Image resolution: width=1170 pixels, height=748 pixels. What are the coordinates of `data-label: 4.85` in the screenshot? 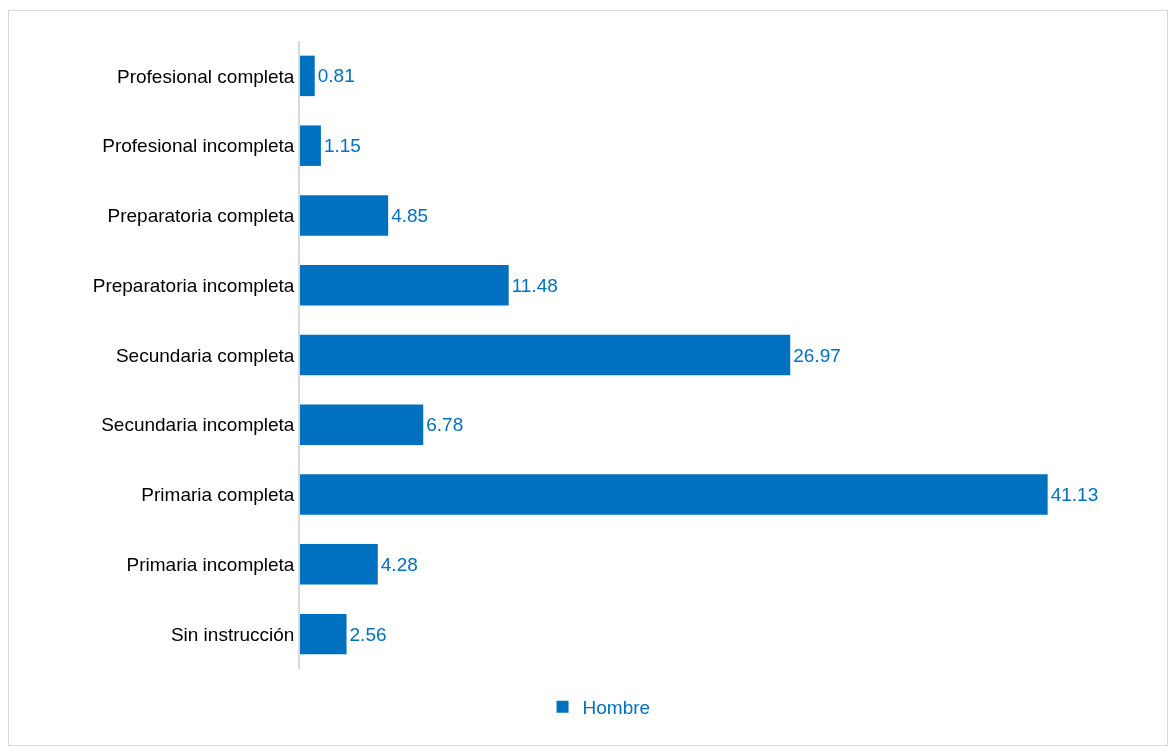 It's located at (410, 215).